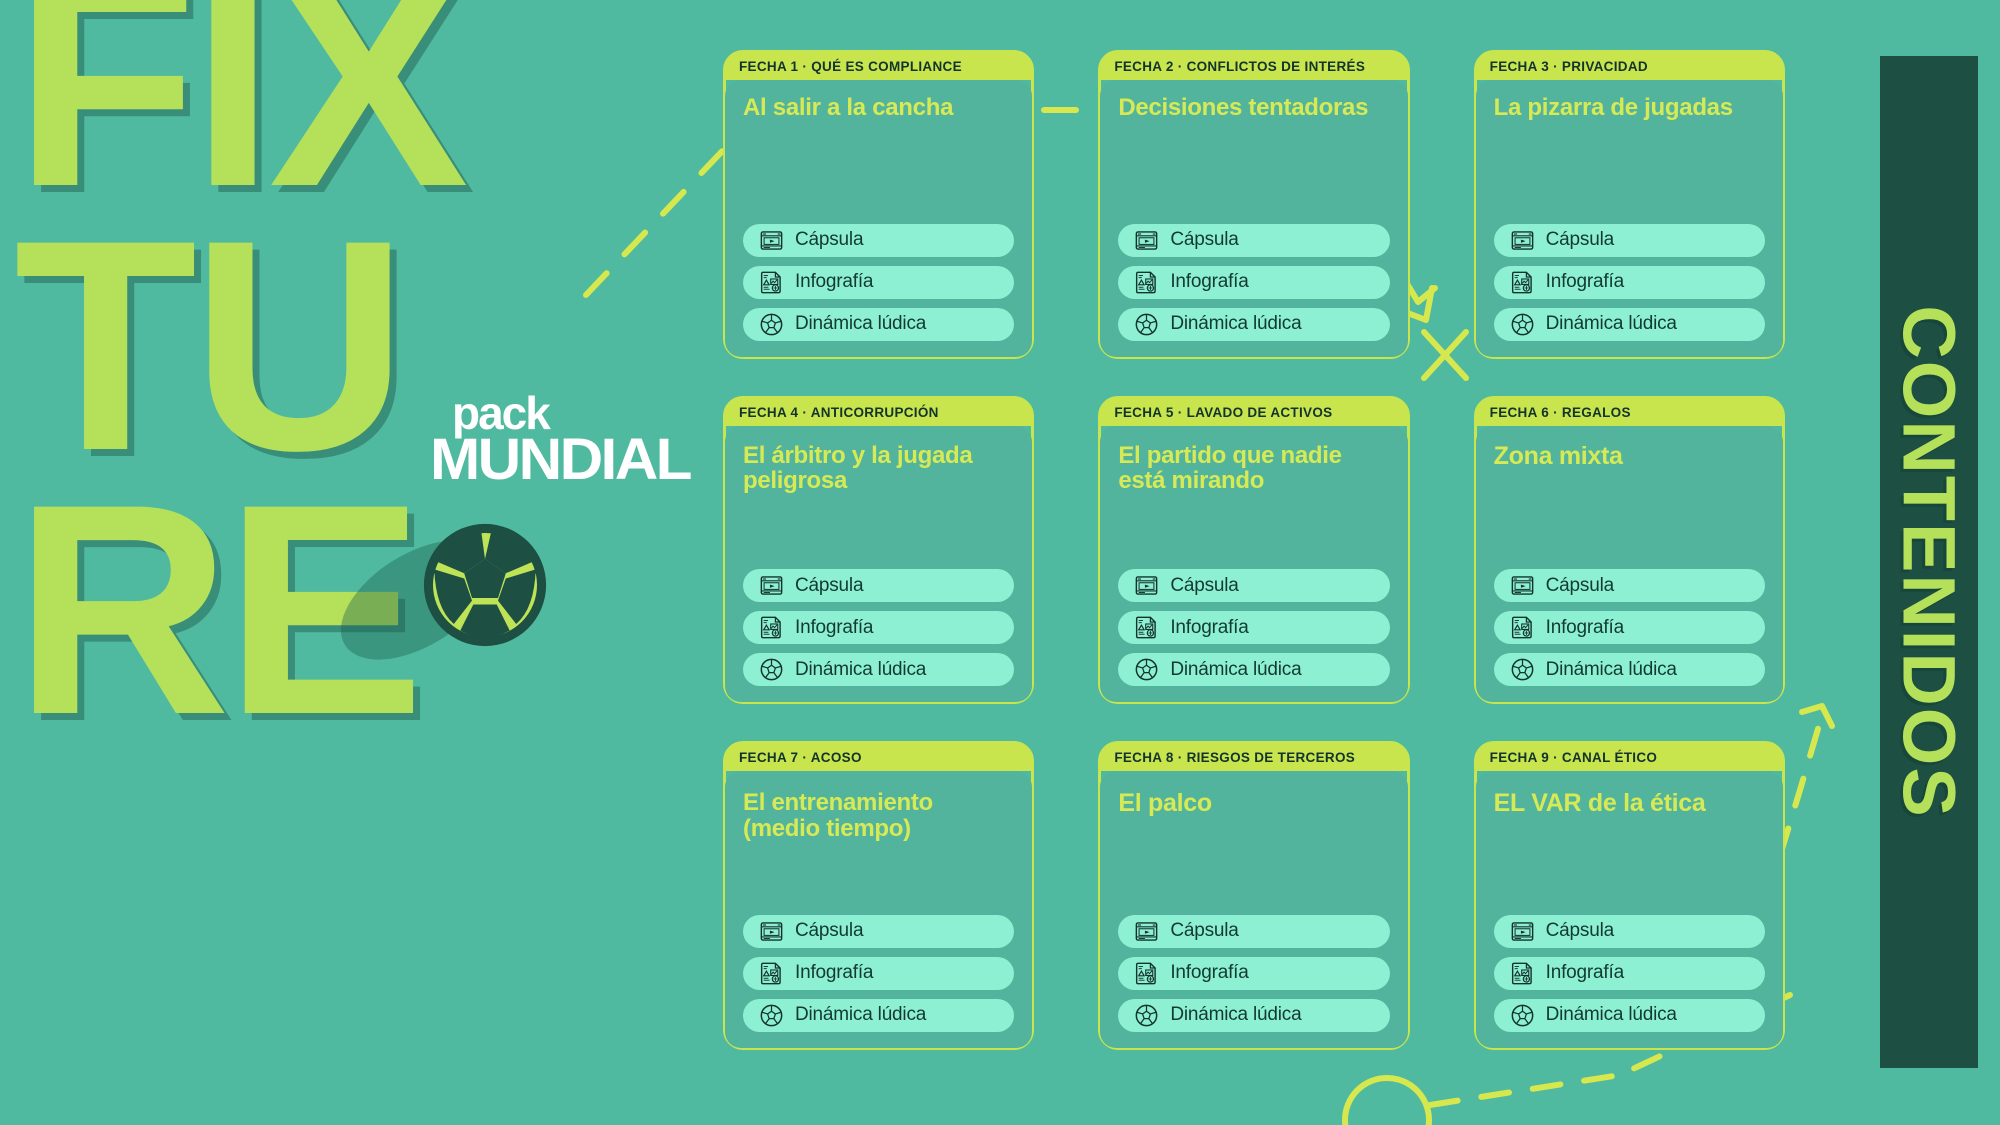 The width and height of the screenshot is (2000, 1125). What do you see at coordinates (1243, 107) in the screenshot?
I see `card-title: Decisiones tentadoras` at bounding box center [1243, 107].